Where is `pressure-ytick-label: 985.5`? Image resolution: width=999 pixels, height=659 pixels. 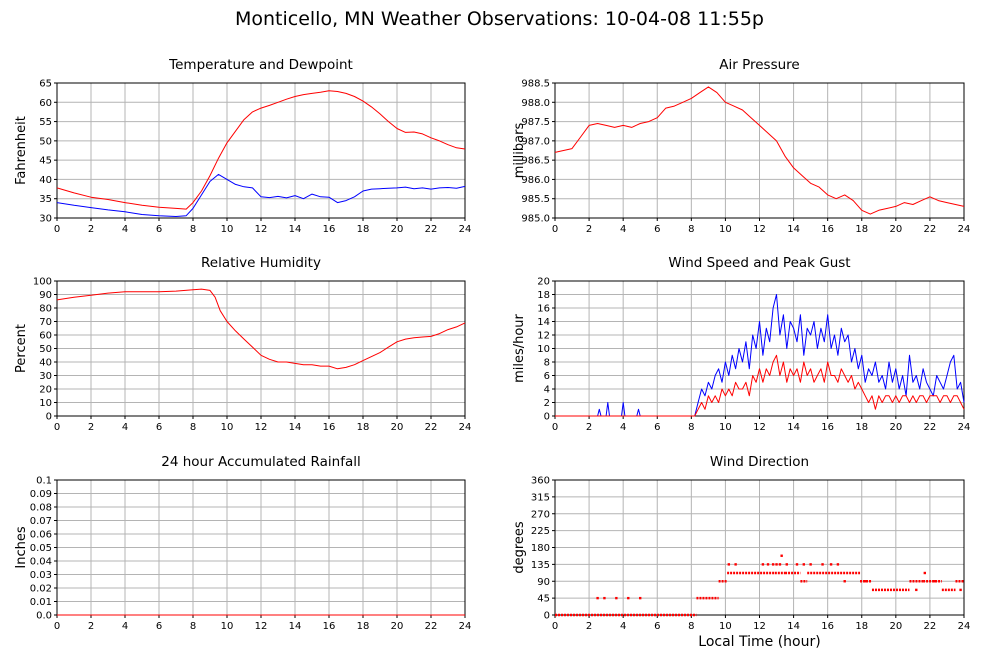
pressure-ytick-label: 985.5 is located at coordinates (535, 199).